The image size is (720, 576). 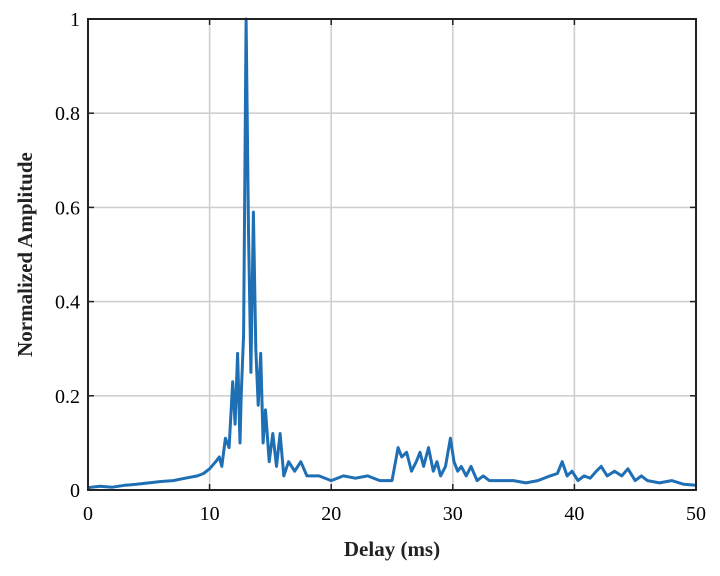 I want to click on y-axis-label: Normalized Amplitude, so click(x=25, y=254).